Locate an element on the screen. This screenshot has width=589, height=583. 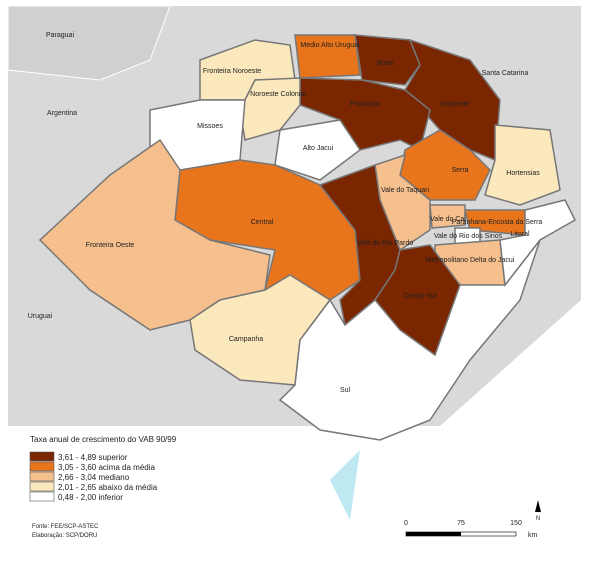
scale-bar-fill is located at coordinates (433, 534).